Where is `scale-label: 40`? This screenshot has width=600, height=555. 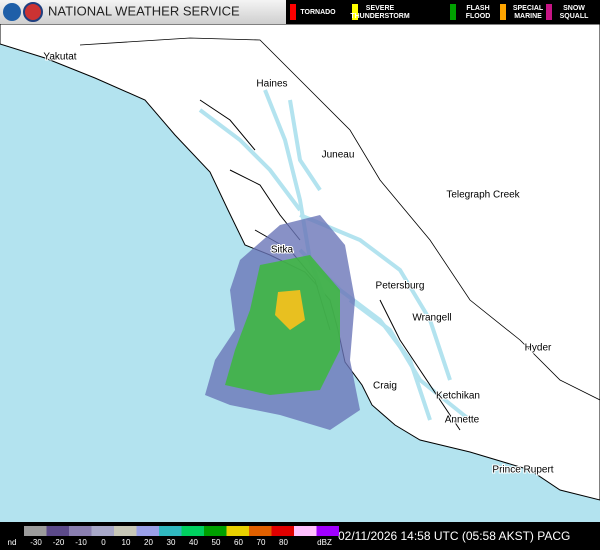 scale-label: 40 is located at coordinates (193, 542).